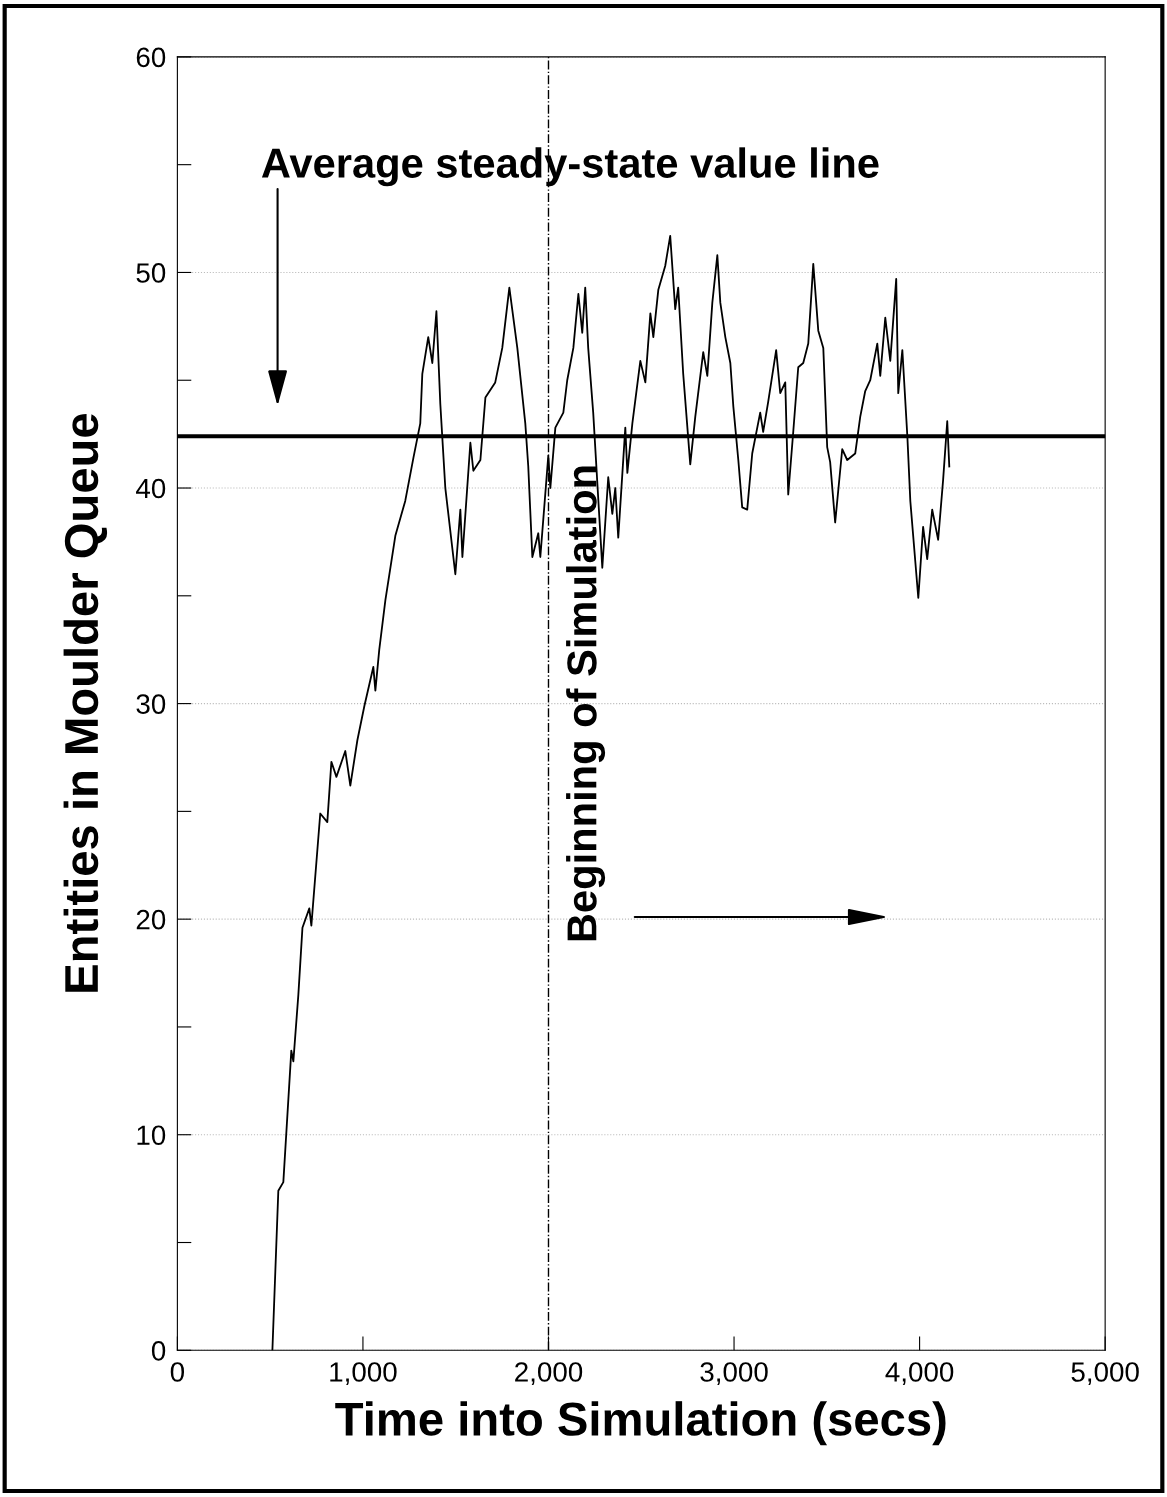 Image resolution: width=1167 pixels, height=1497 pixels. What do you see at coordinates (85, 702) in the screenshot?
I see `y-axis-title: Entities in Moulder Queue` at bounding box center [85, 702].